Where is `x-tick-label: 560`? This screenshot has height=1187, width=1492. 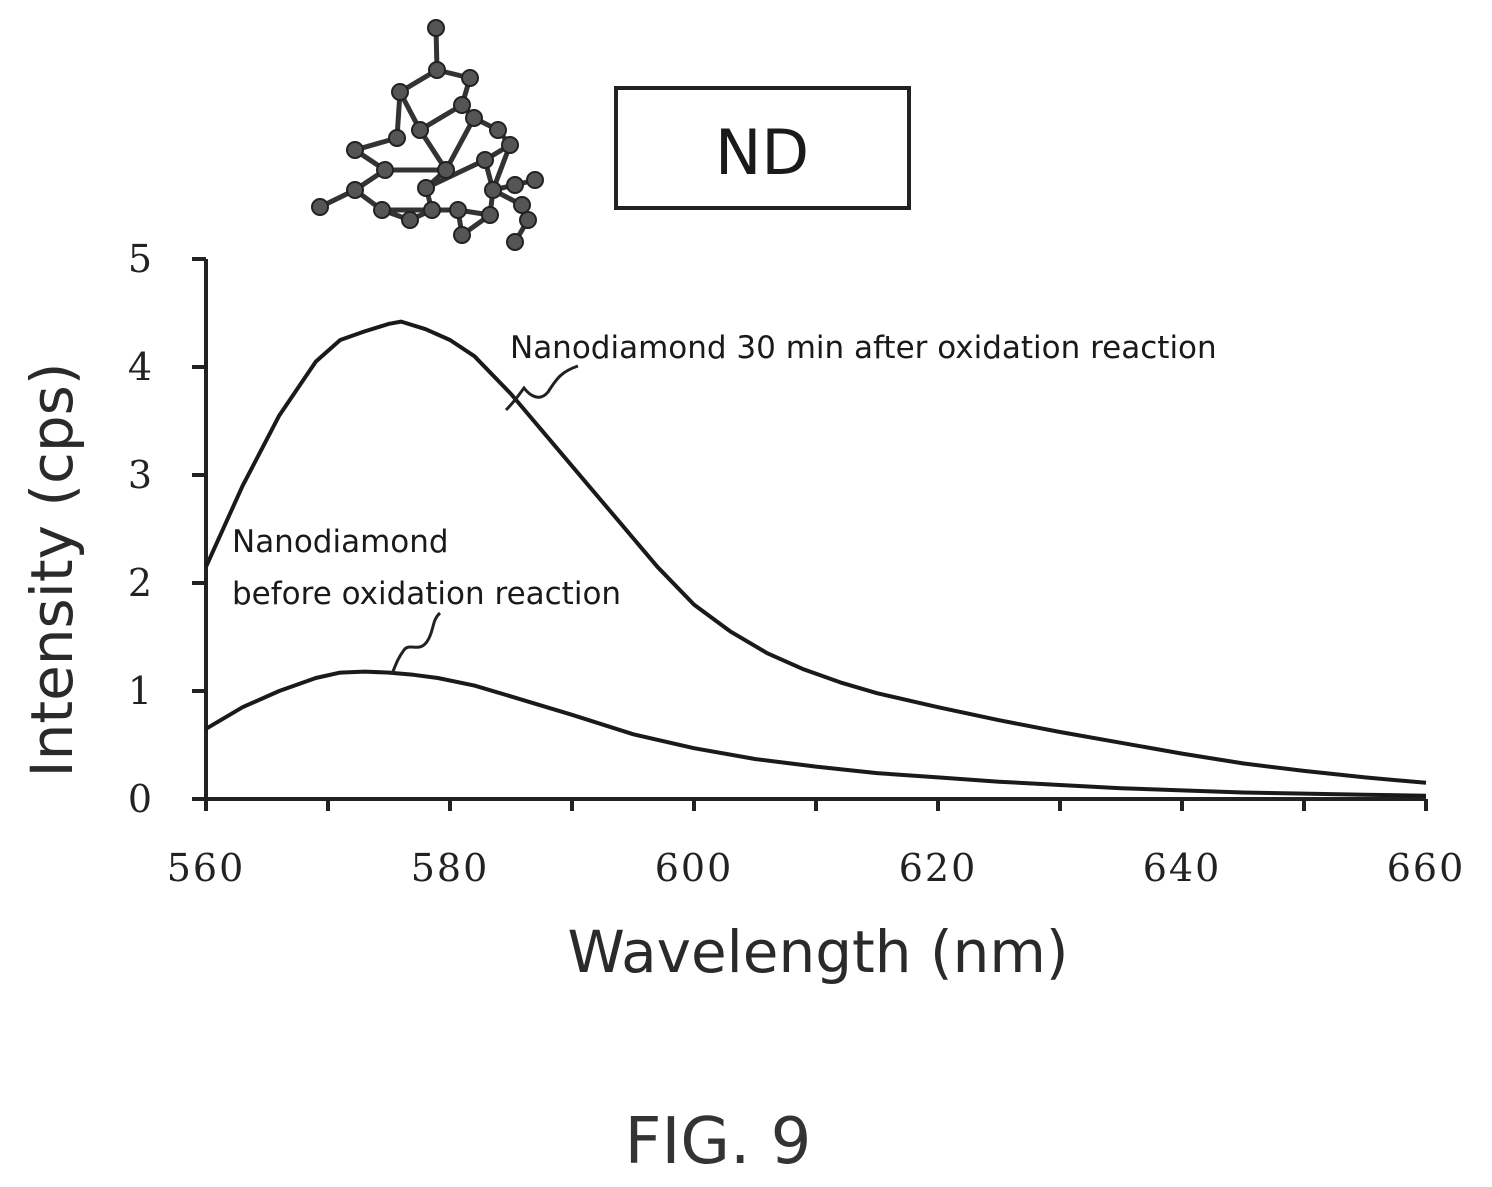 x-tick-label: 560 is located at coordinates (206, 868).